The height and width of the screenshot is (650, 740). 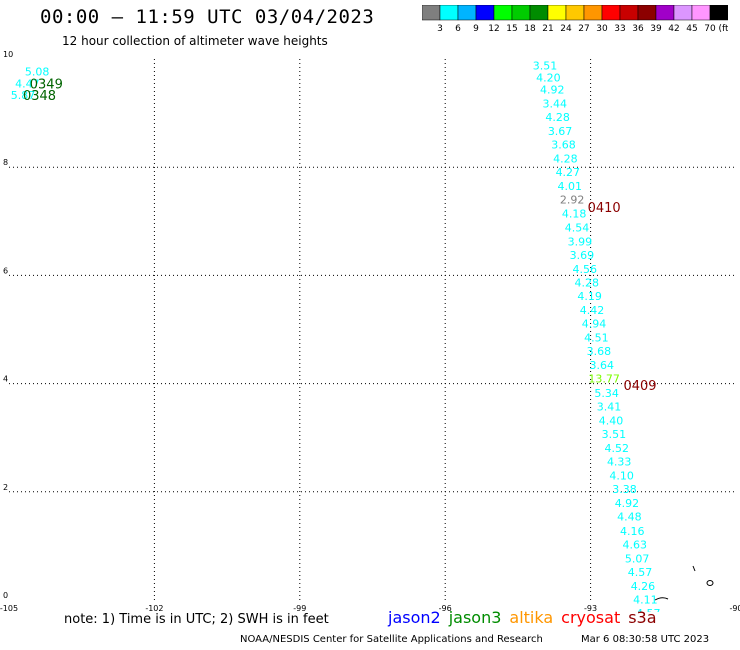 What do you see at coordinates (5, 162) in the screenshot?
I see `y-tick-label: 8` at bounding box center [5, 162].